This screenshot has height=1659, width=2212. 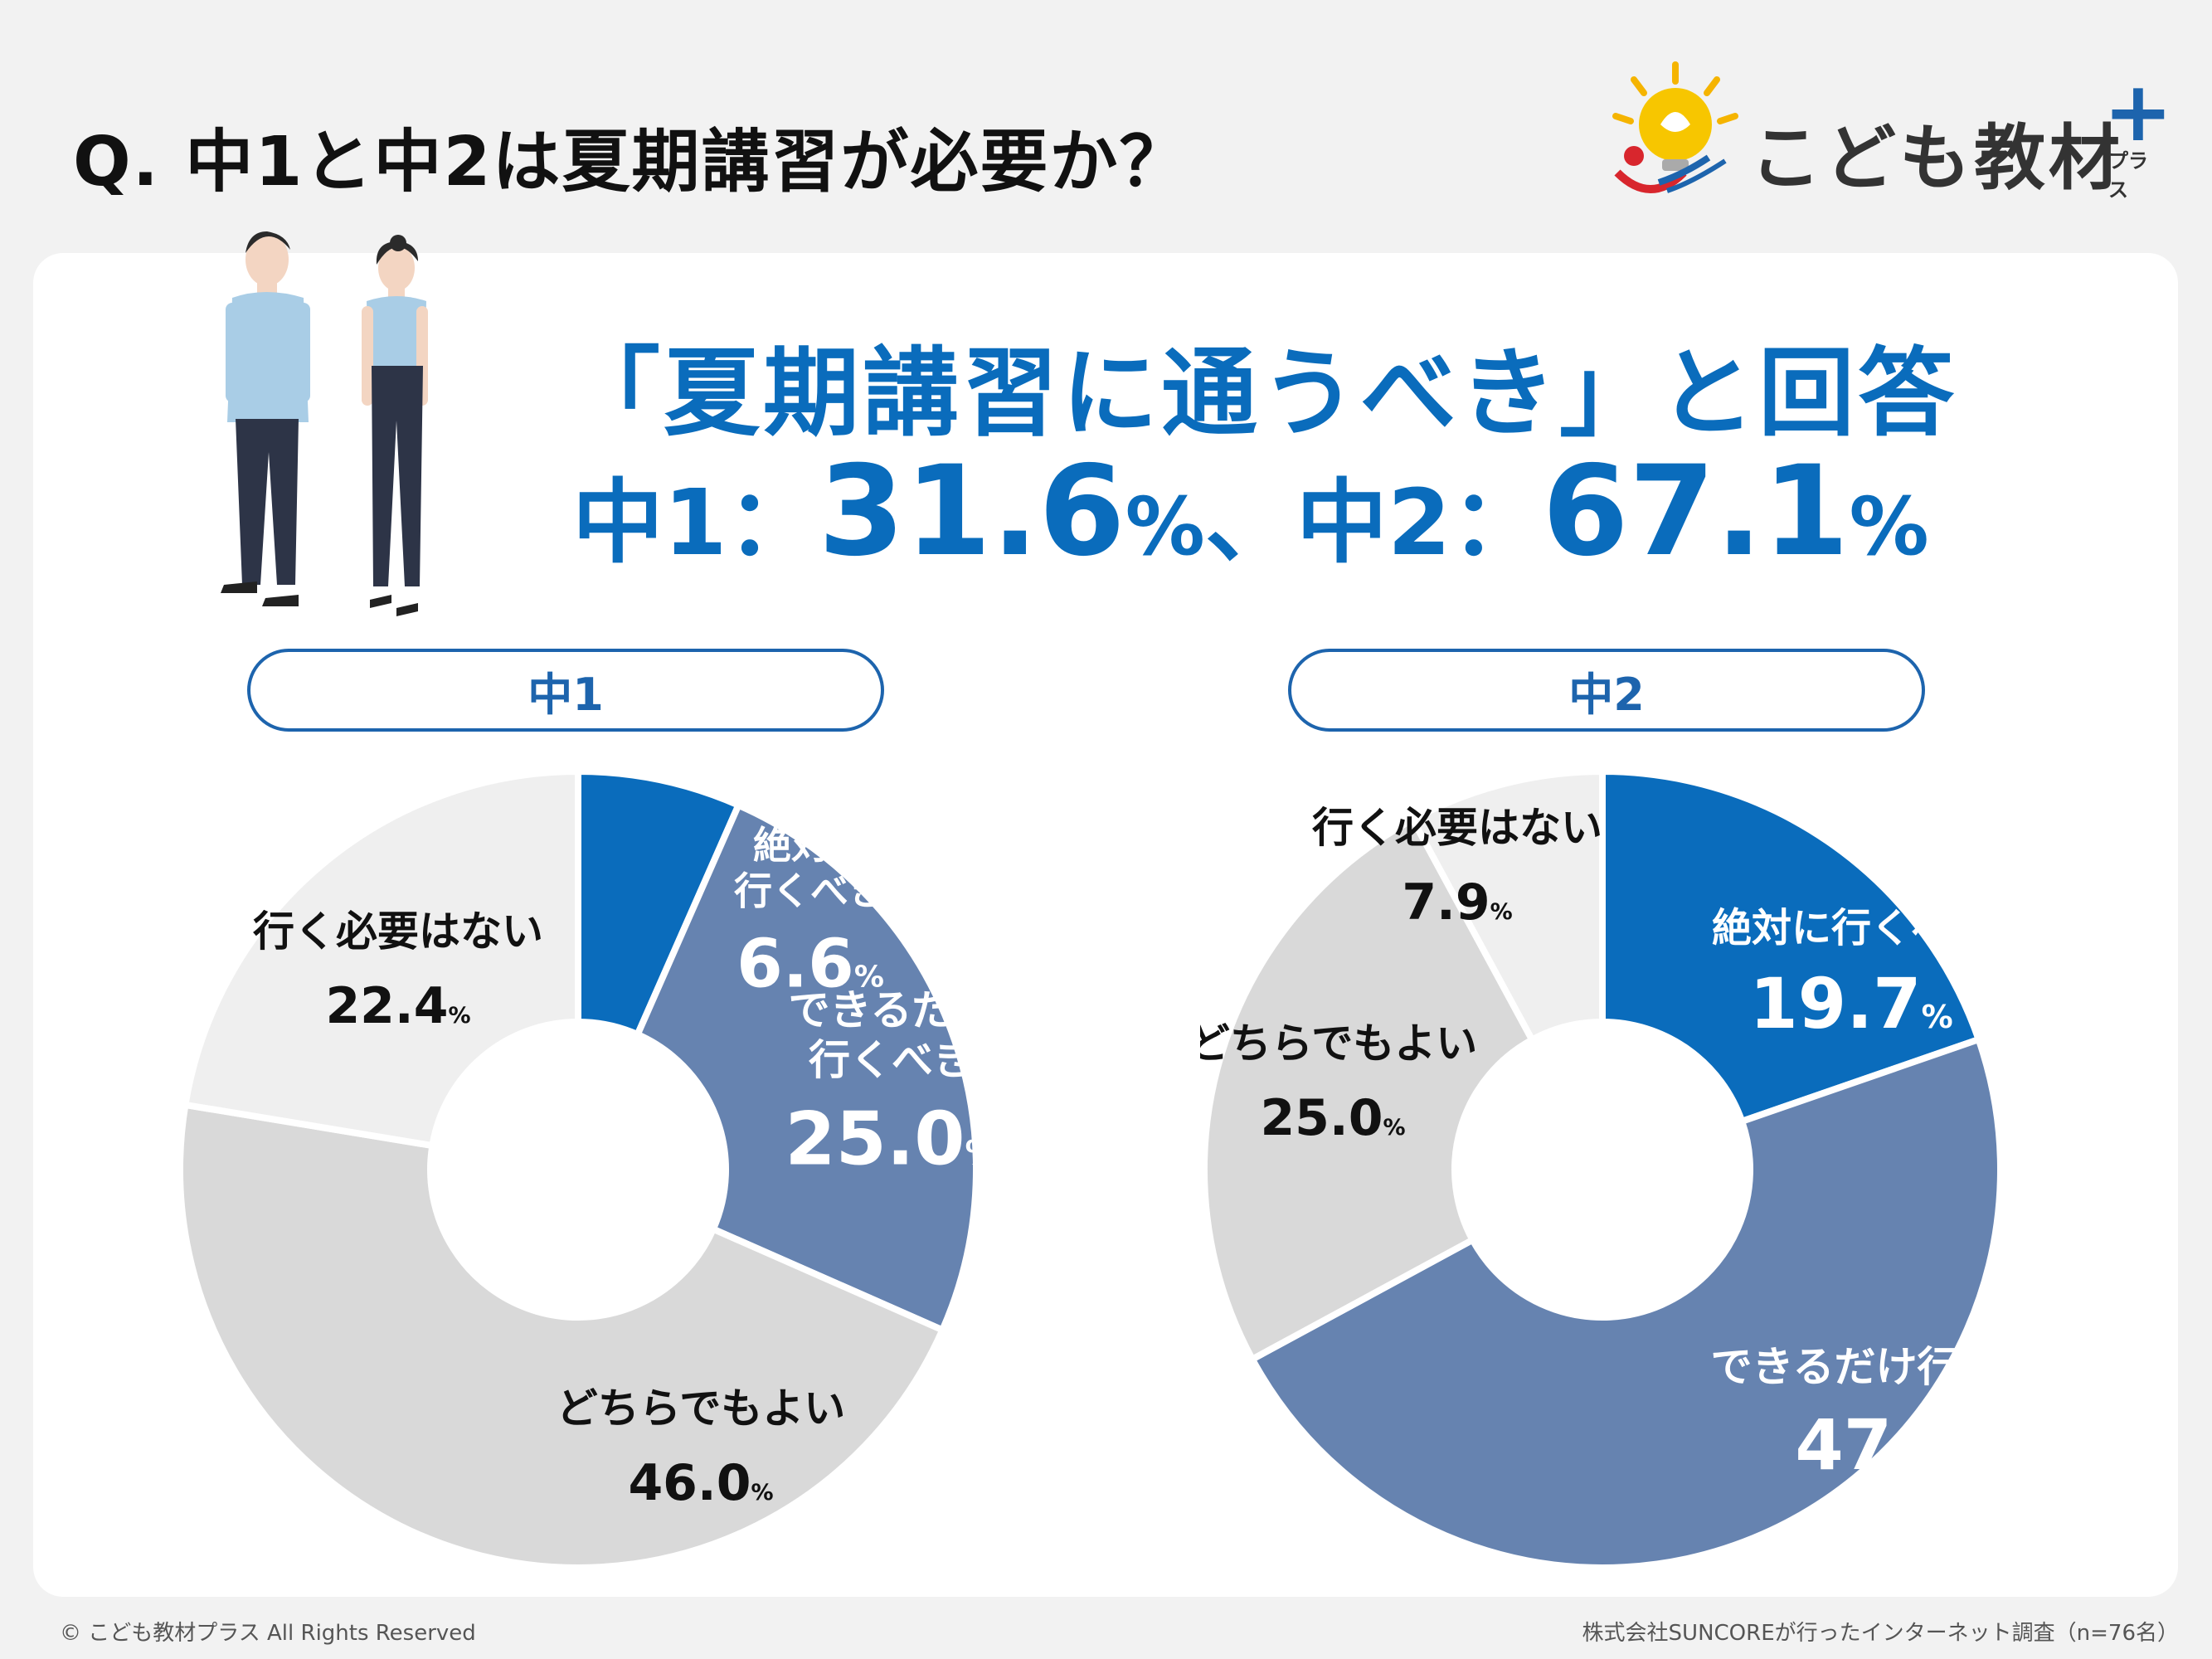 I want to click on logo-suffix: プラス, so click(x=2128, y=175).